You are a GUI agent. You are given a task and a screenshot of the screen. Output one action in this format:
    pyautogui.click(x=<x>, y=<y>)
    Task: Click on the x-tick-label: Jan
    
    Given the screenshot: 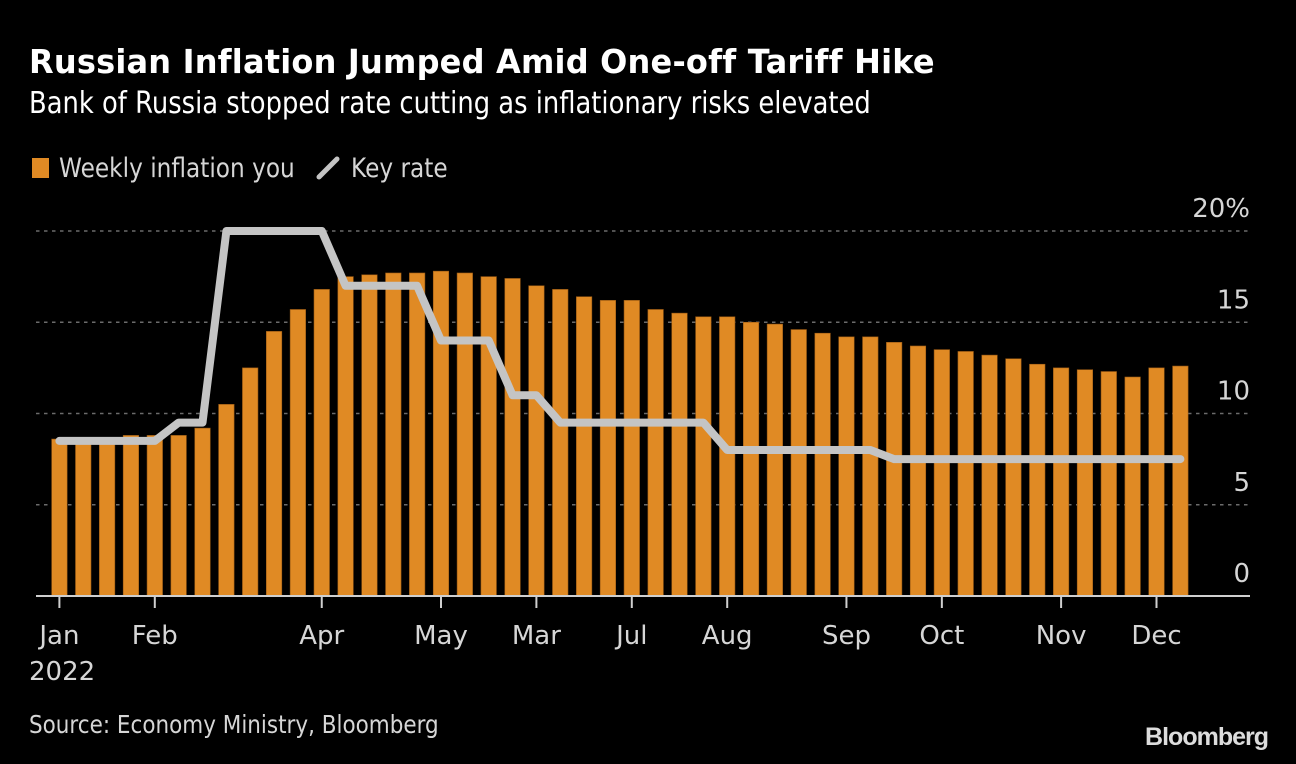 What is the action you would take?
    pyautogui.click(x=58, y=636)
    